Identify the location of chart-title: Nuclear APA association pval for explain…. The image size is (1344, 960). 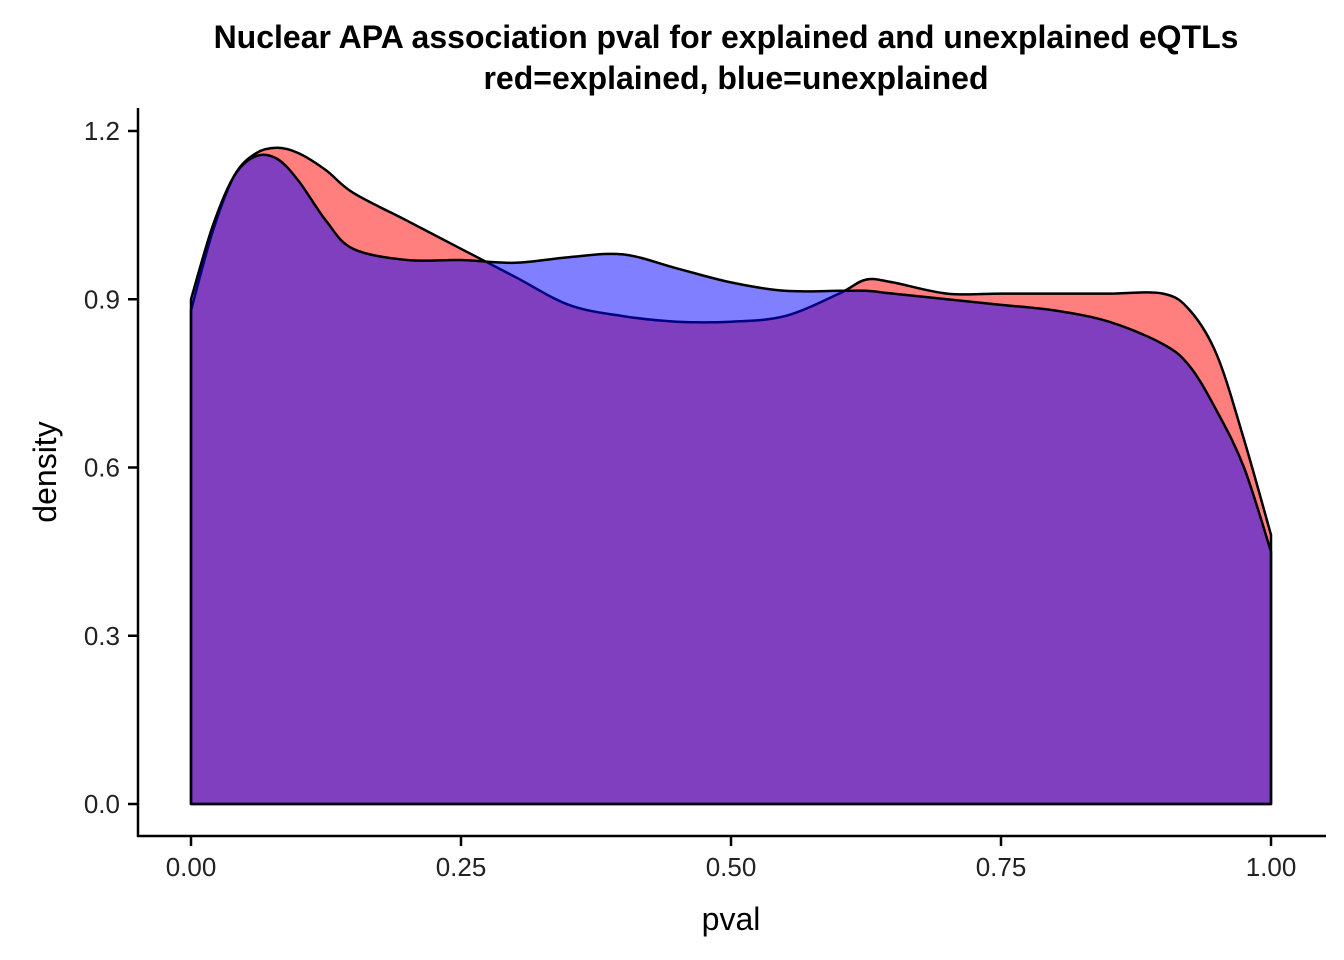
(726, 37).